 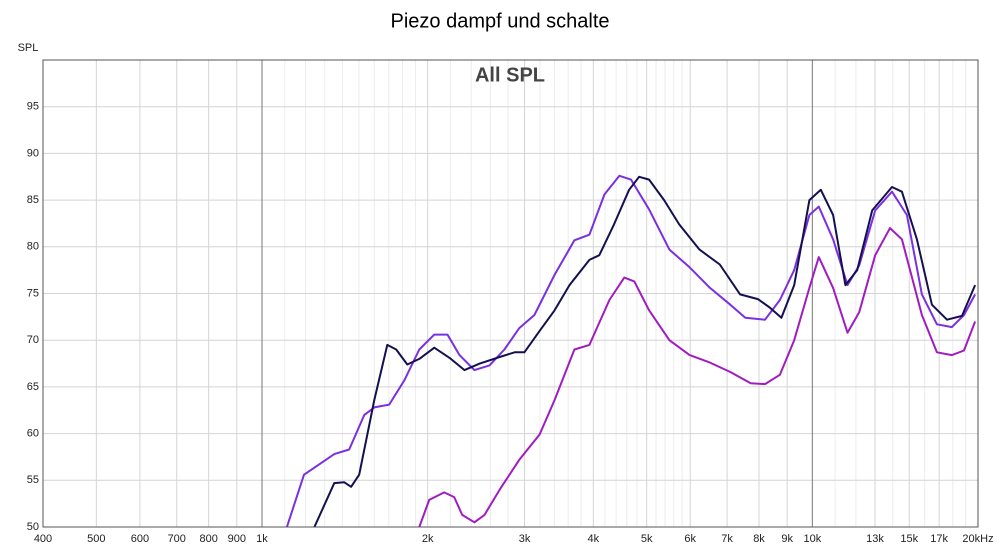 What do you see at coordinates (594, 539) in the screenshot?
I see `x-tick-label: 4k` at bounding box center [594, 539].